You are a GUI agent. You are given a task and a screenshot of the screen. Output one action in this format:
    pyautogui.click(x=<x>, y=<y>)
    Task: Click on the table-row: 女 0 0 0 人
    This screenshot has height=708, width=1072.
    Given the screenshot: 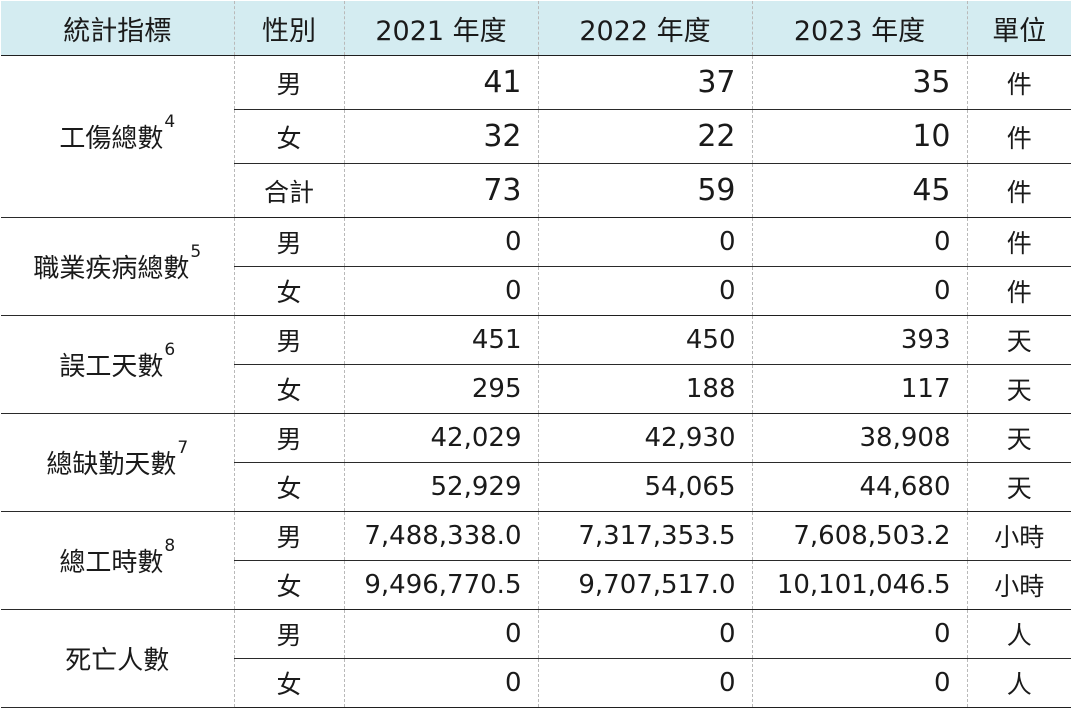 What is the action you would take?
    pyautogui.click(x=536, y=683)
    